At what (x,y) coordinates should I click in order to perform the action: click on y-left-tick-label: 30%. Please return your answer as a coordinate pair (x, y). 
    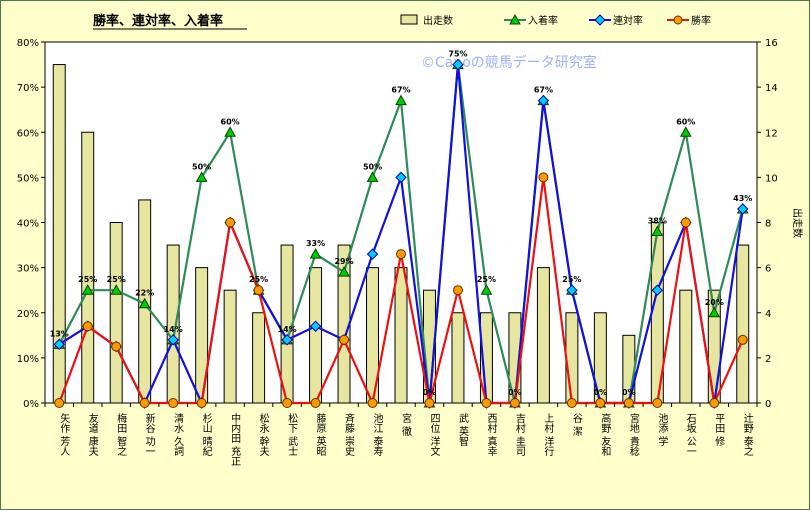
    Looking at the image, I should click on (28, 269).